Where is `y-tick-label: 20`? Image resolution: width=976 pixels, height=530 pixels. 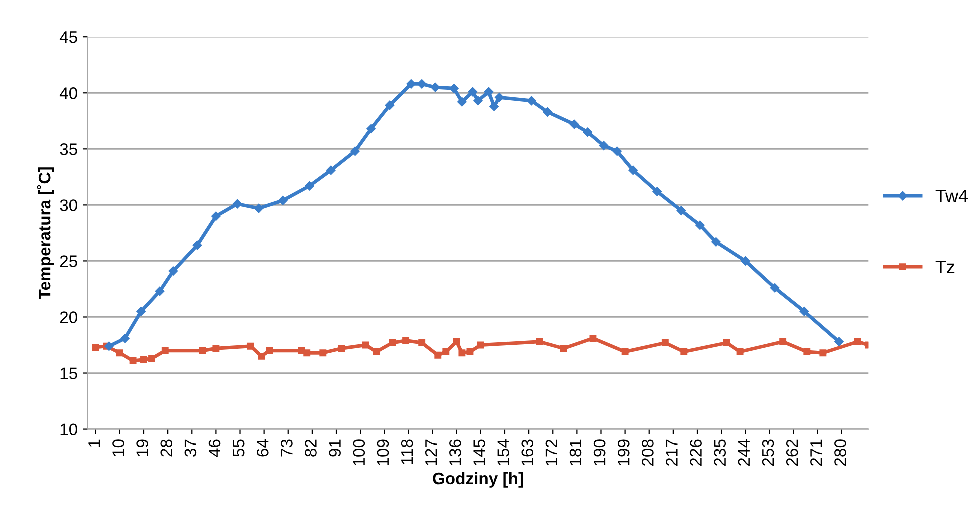
y-tick-label: 20 is located at coordinates (69, 318).